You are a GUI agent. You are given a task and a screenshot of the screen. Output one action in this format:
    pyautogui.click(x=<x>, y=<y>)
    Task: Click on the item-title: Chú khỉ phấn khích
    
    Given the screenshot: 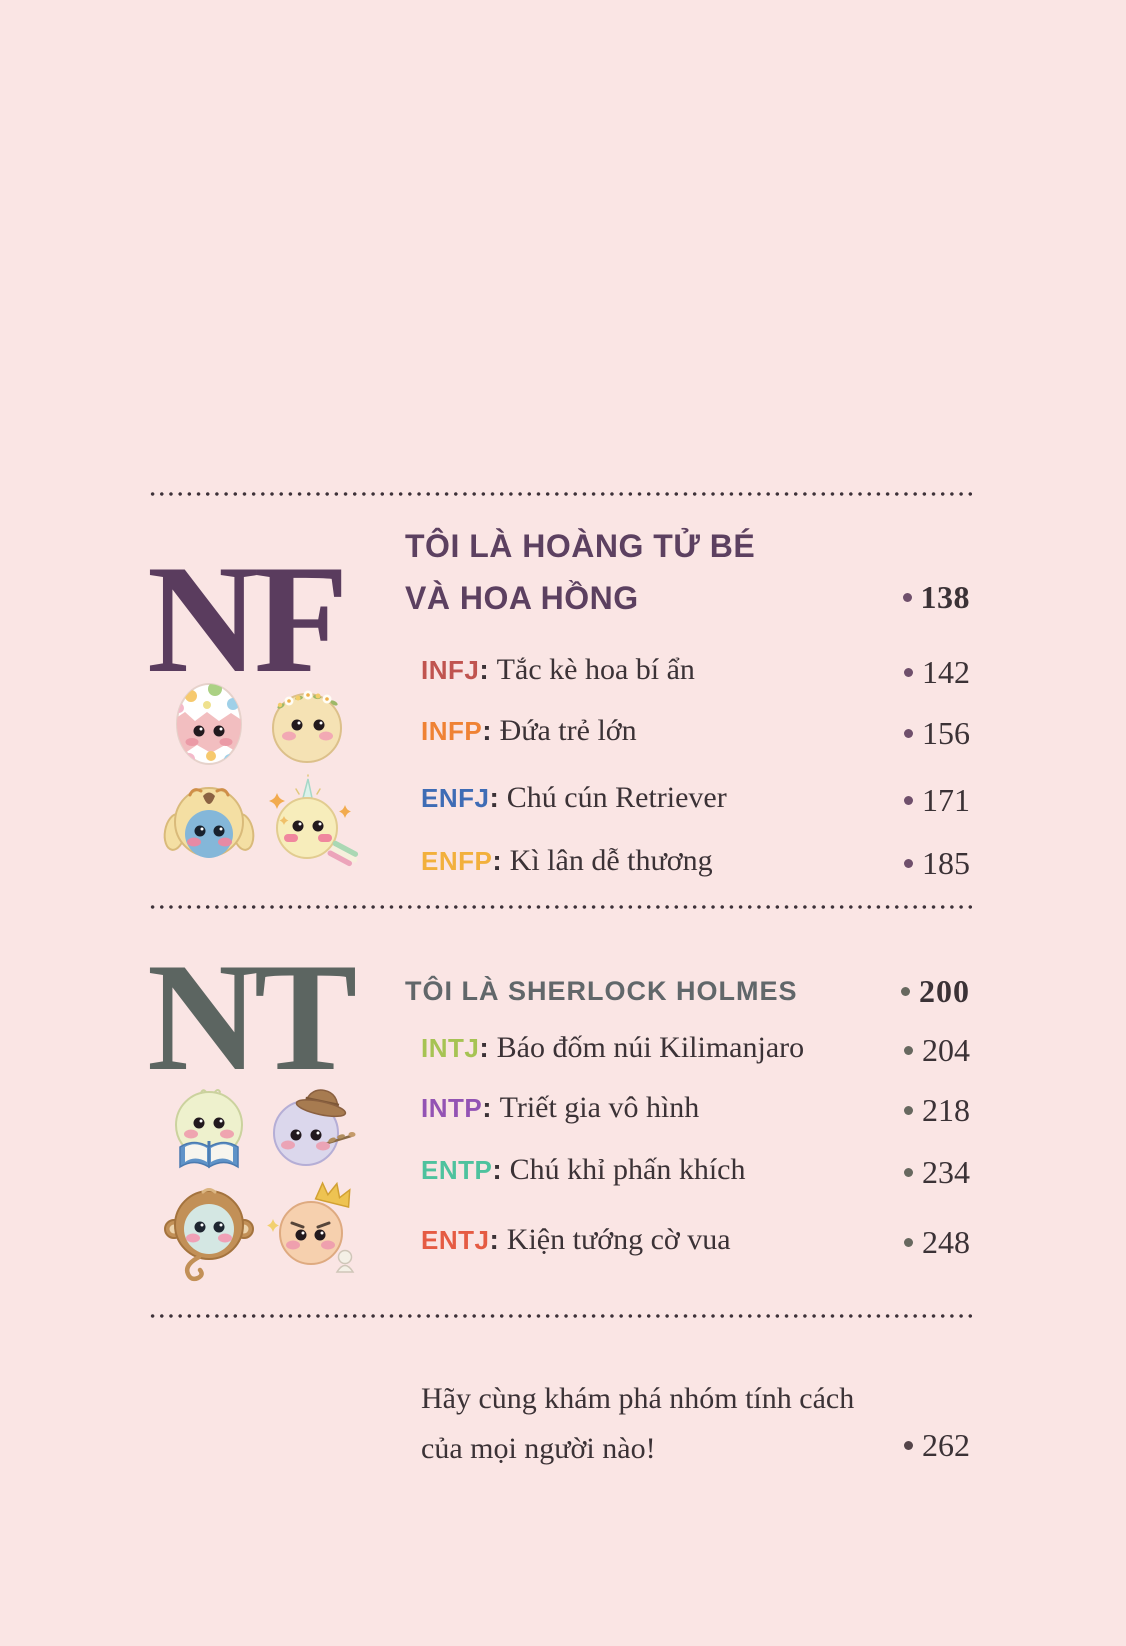 What is the action you would take?
    pyautogui.click(x=627, y=1169)
    